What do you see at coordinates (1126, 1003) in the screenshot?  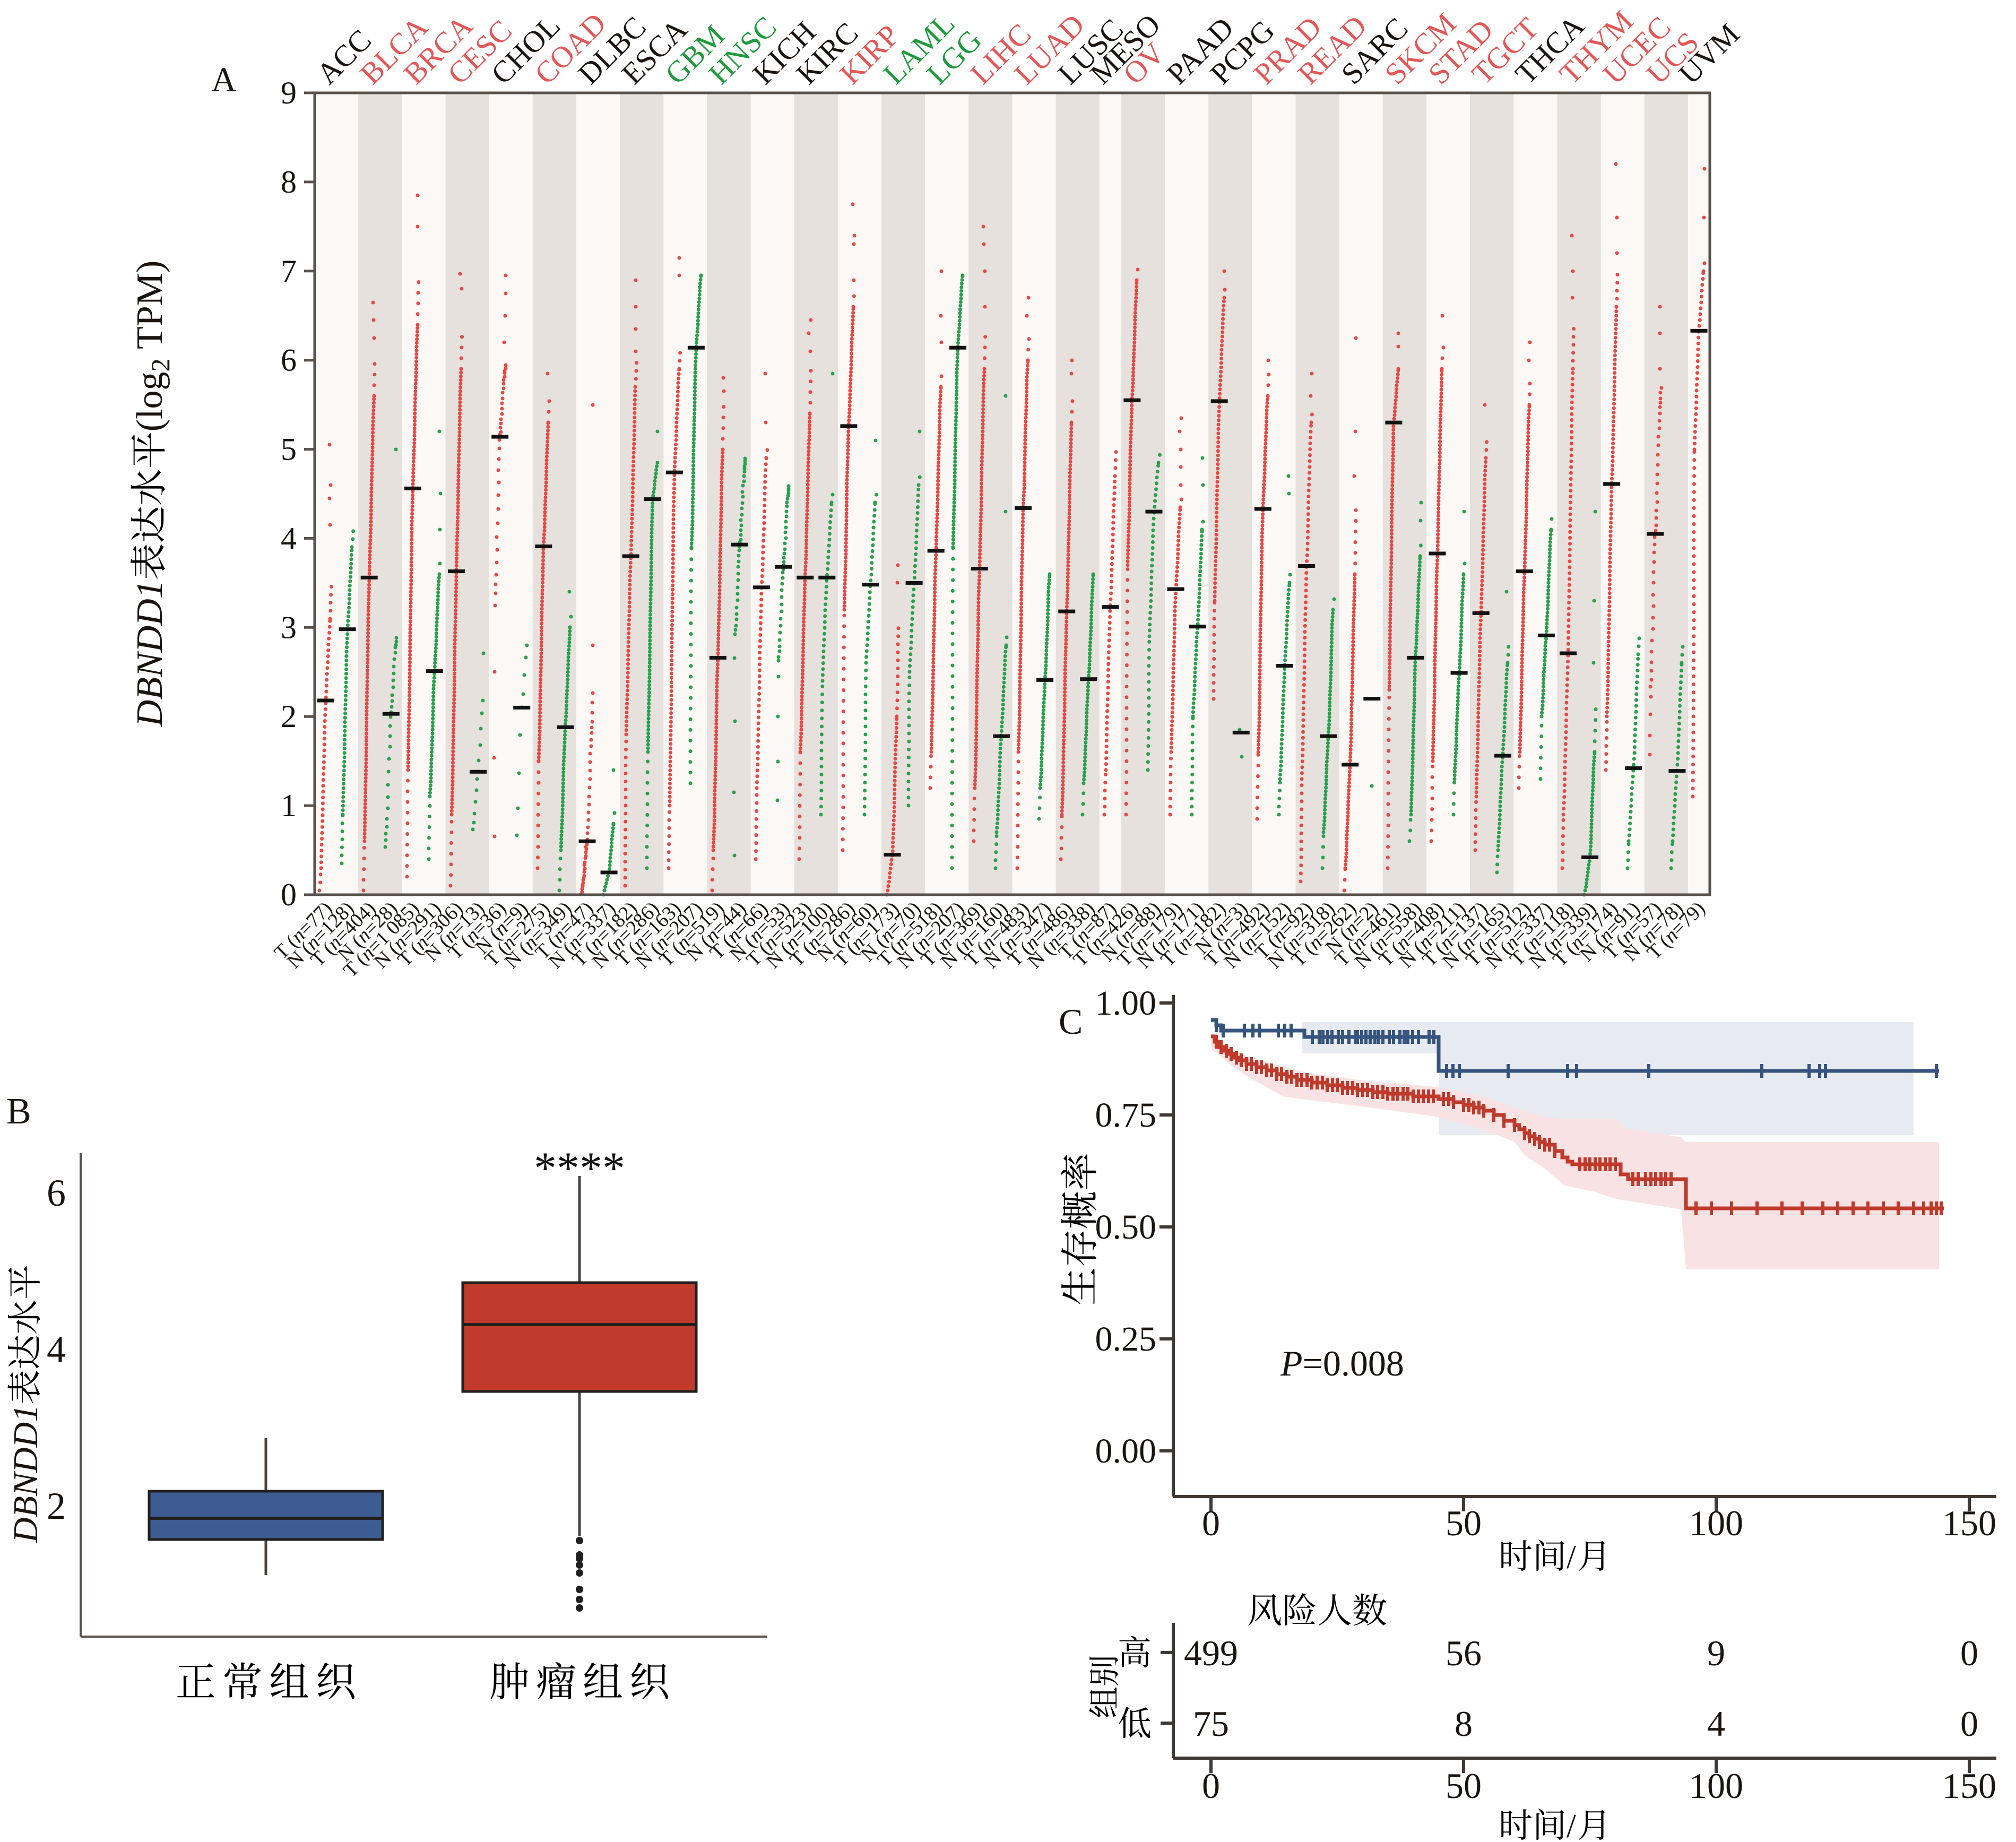 I see `svg-text: 1.00` at bounding box center [1126, 1003].